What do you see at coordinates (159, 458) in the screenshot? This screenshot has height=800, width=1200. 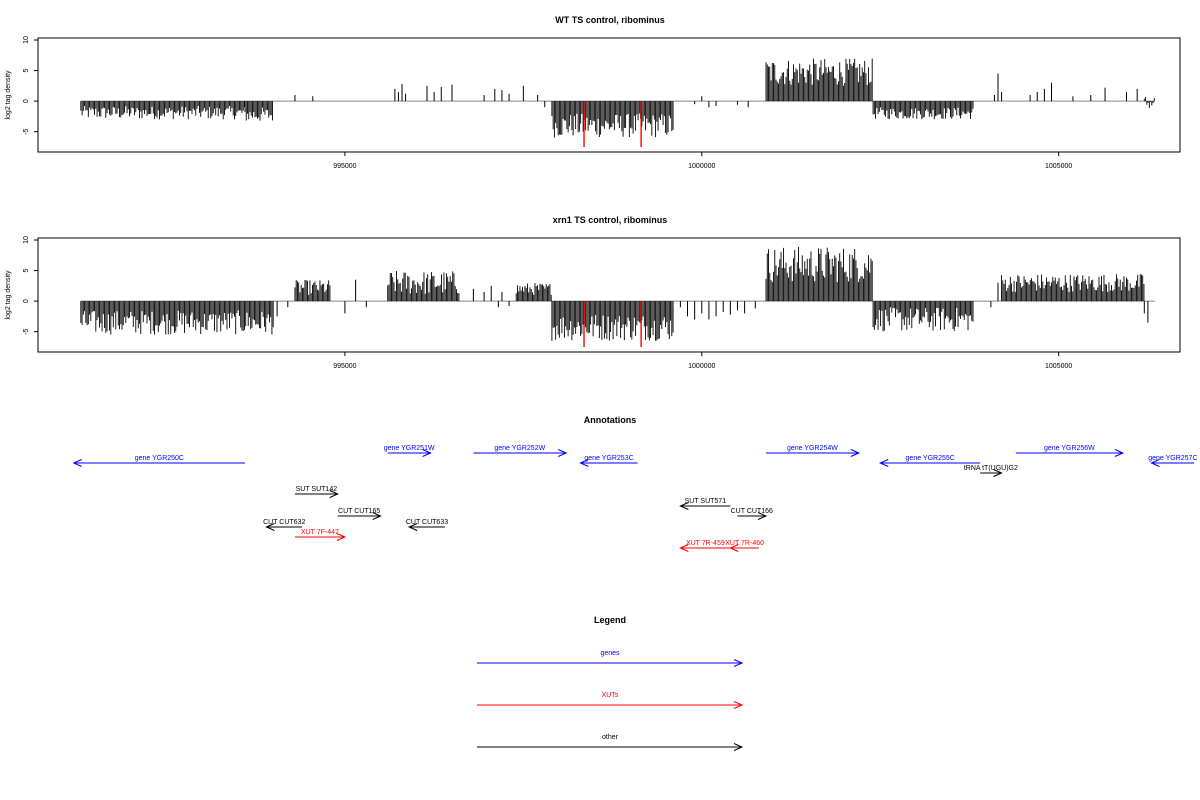 I see `feature-label: gene YGR250C` at bounding box center [159, 458].